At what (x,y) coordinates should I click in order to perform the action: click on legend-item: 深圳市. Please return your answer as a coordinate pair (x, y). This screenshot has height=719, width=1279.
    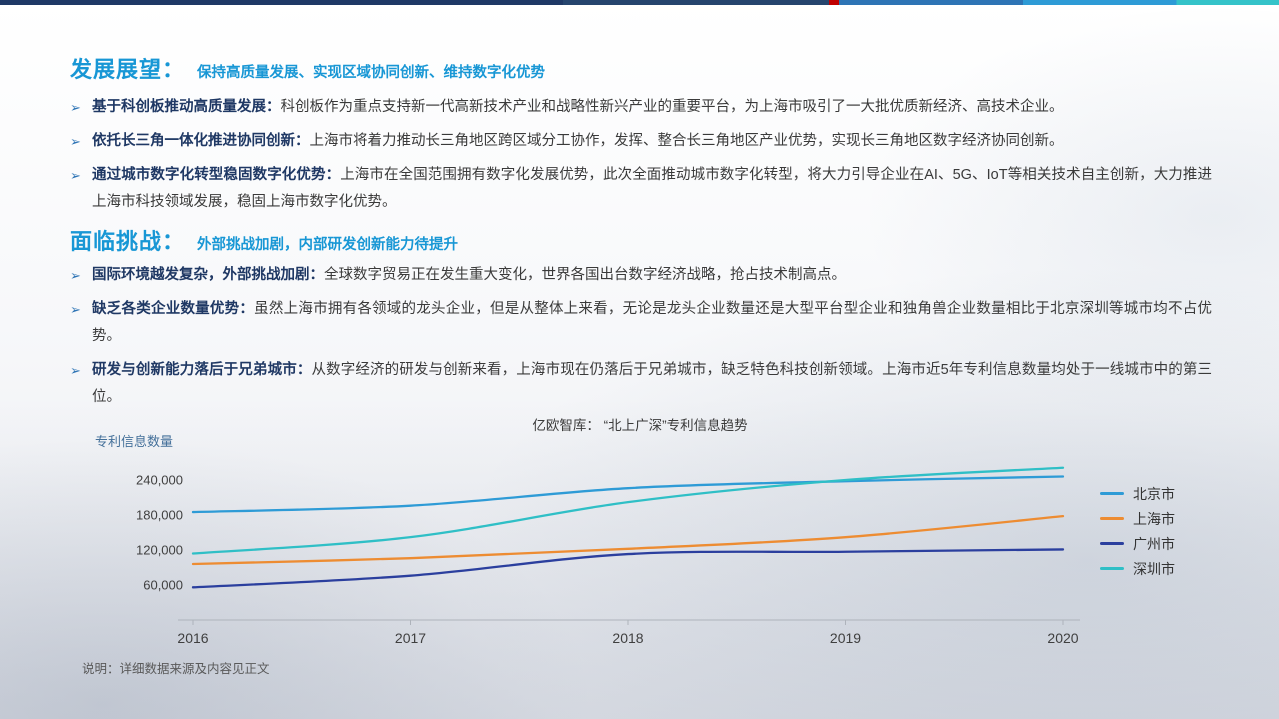
    Looking at the image, I should click on (1137, 568).